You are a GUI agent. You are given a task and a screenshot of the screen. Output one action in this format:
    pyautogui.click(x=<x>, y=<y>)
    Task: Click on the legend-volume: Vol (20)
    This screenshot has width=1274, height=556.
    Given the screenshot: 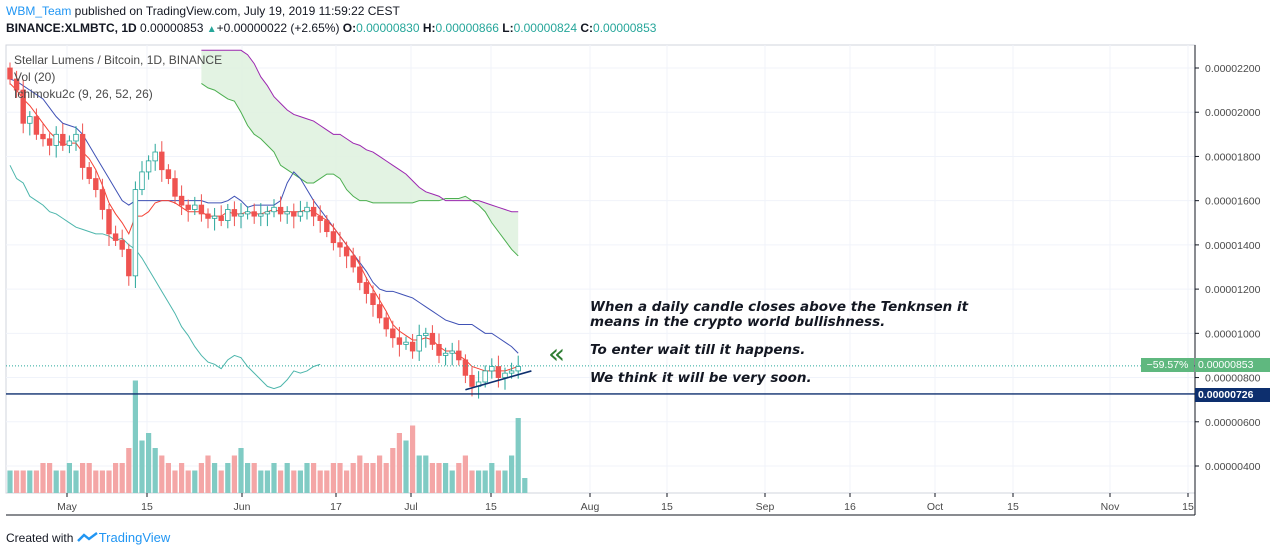 What is the action you would take?
    pyautogui.click(x=35, y=77)
    